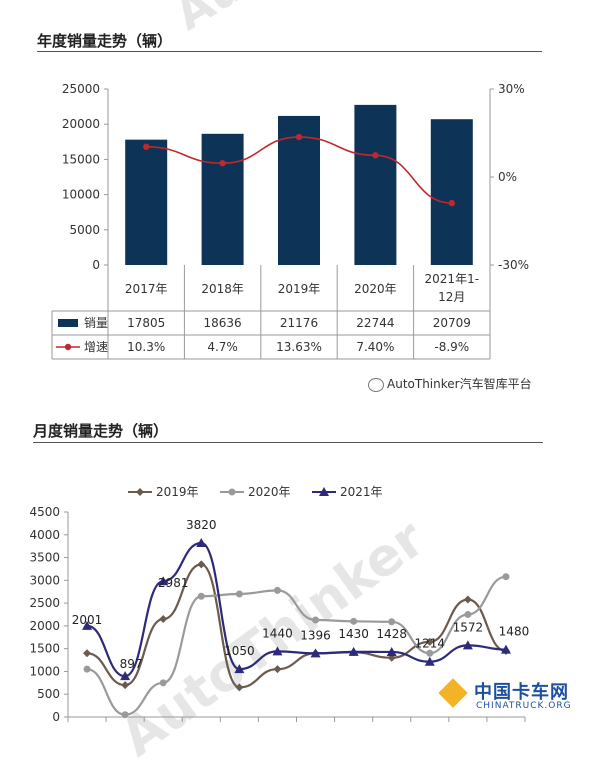  I want to click on data-label-2021: 1214, so click(430, 644).